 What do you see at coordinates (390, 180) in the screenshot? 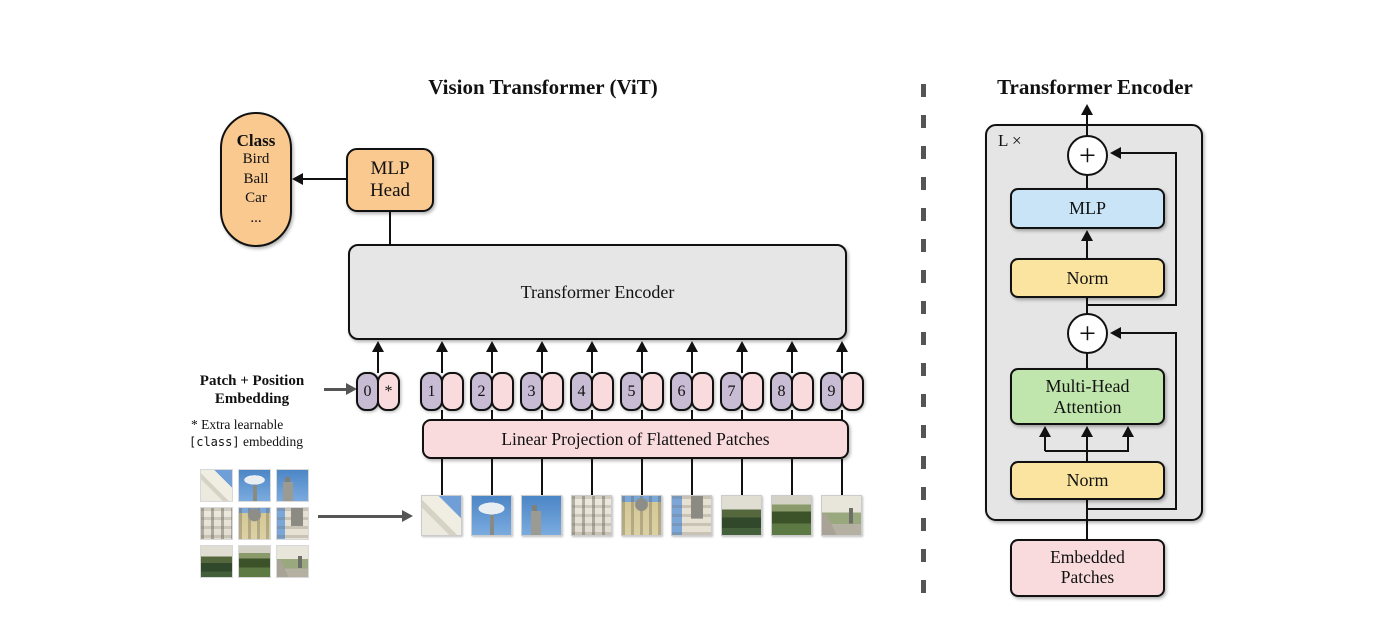
I see `mlp-head-box: MLP Head` at bounding box center [390, 180].